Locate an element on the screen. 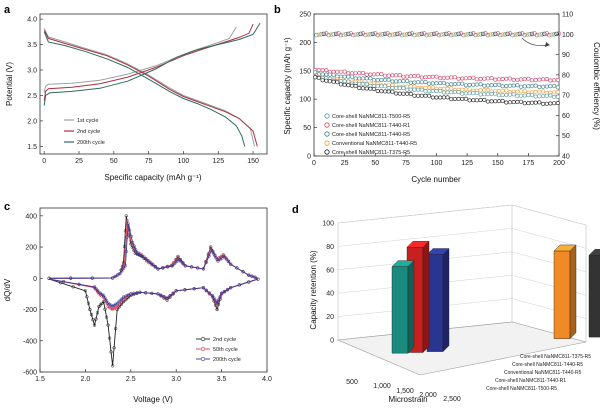 This screenshot has height=413, width=600. panel-a-ticks: 0 25 50 75 100 125 150 1.5 2.0 2.5 3.0 3.5 4.0 is located at coordinates (143, 91).